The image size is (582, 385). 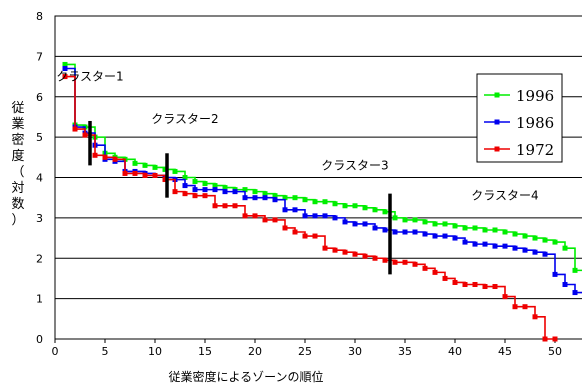 What do you see at coordinates (455, 351) in the screenshot?
I see `x-tick-label: 40` at bounding box center [455, 351].